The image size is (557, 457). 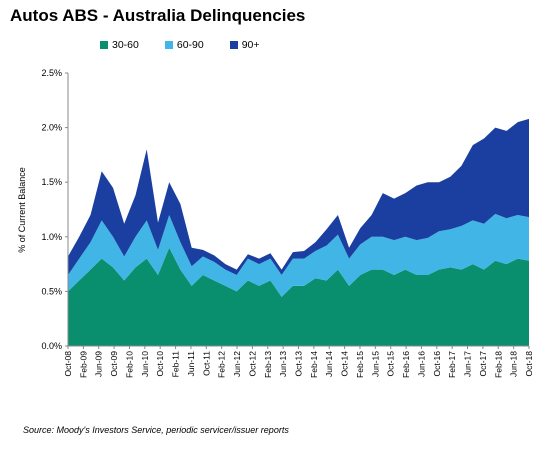 What do you see at coordinates (250, 45) in the screenshot?
I see `legend-label-90-plus: 90+` at bounding box center [250, 45].